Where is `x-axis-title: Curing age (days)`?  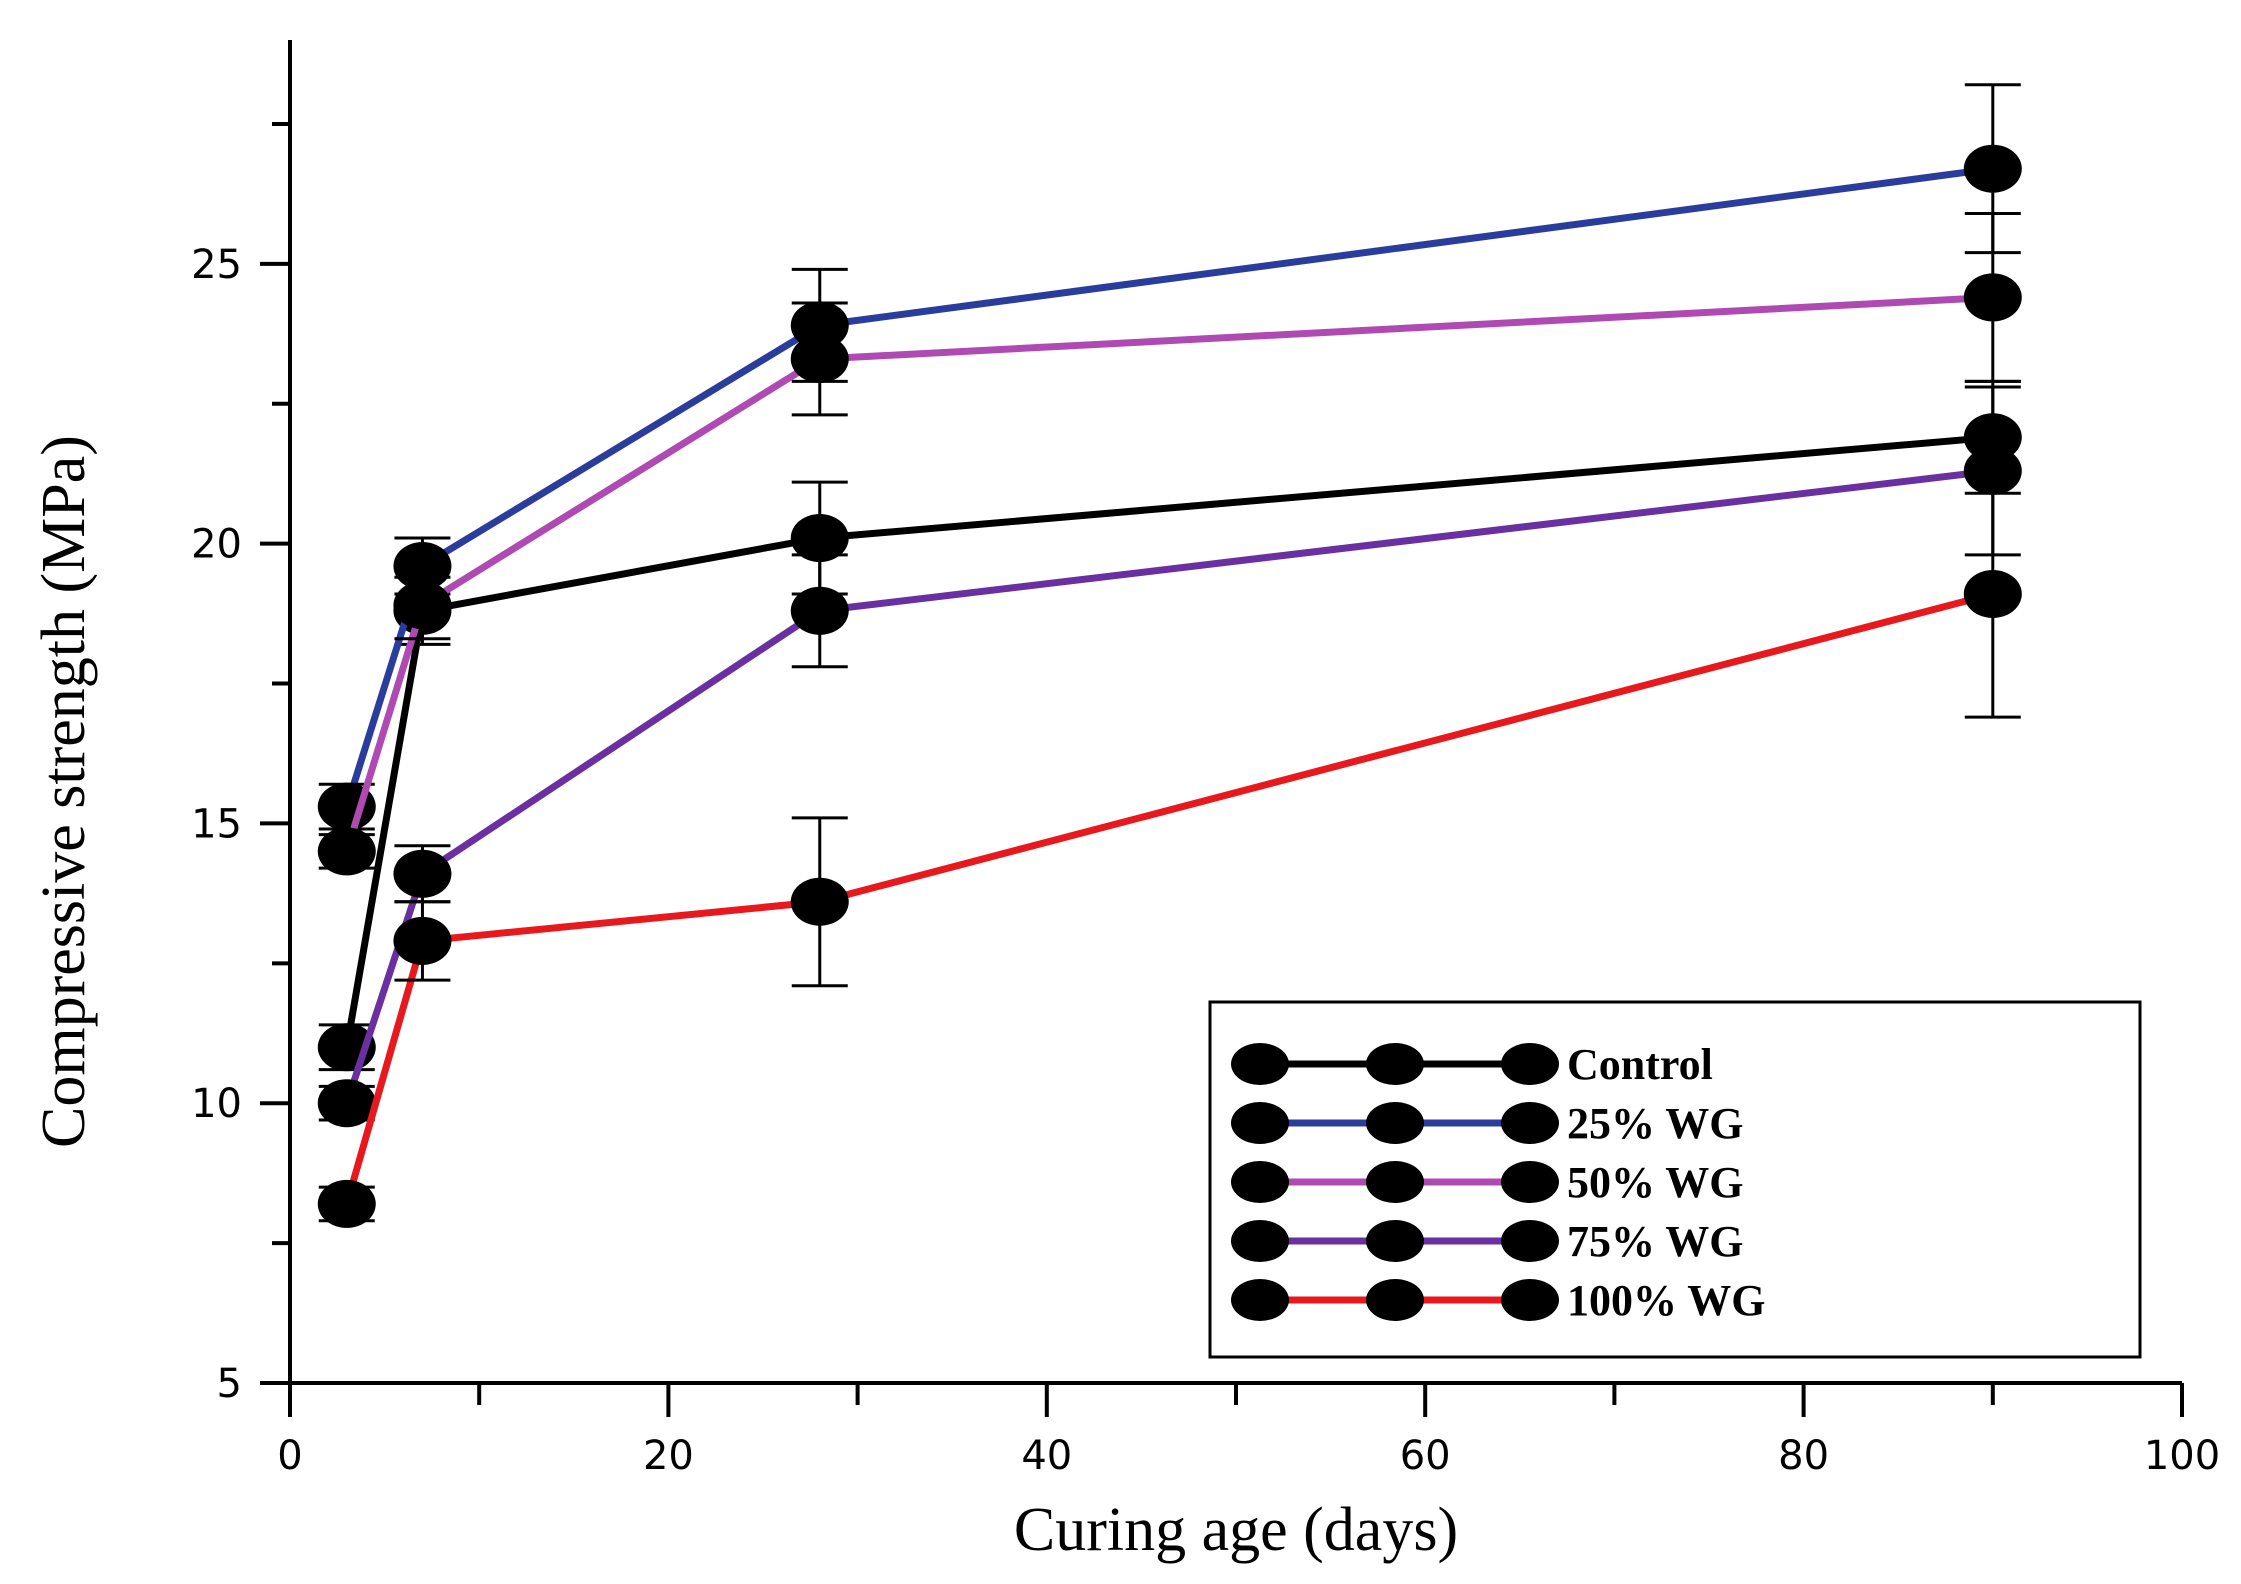
x-axis-title: Curing age (days) is located at coordinates (1236, 1530).